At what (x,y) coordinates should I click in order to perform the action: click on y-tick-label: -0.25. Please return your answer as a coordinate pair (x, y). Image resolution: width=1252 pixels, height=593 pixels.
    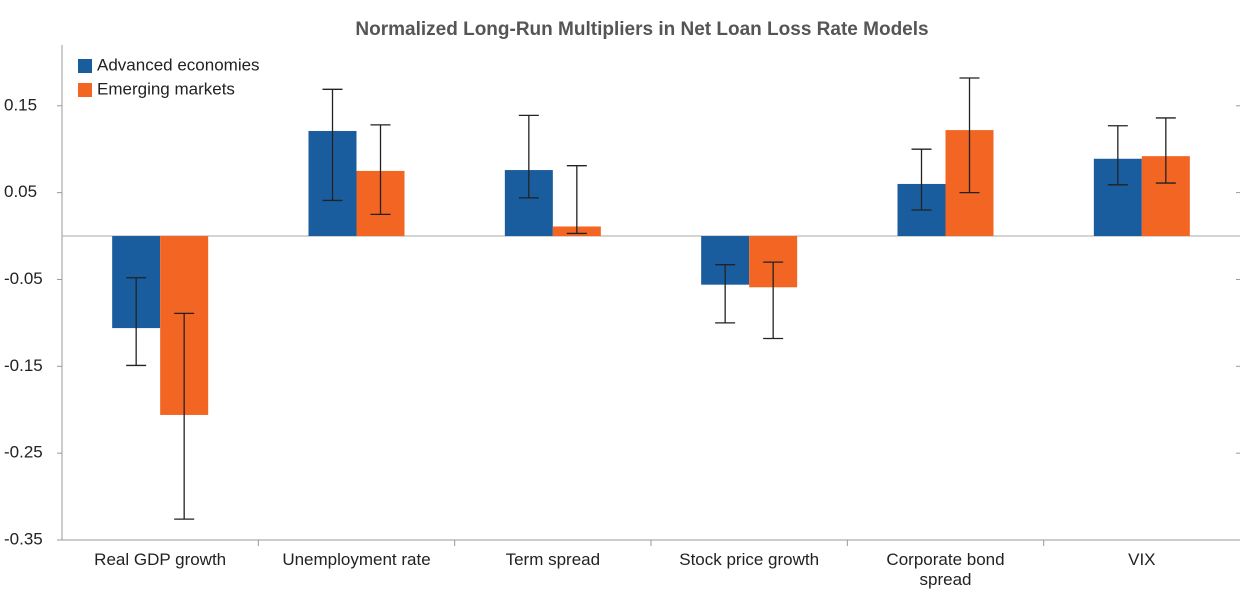
    Looking at the image, I should click on (23, 452).